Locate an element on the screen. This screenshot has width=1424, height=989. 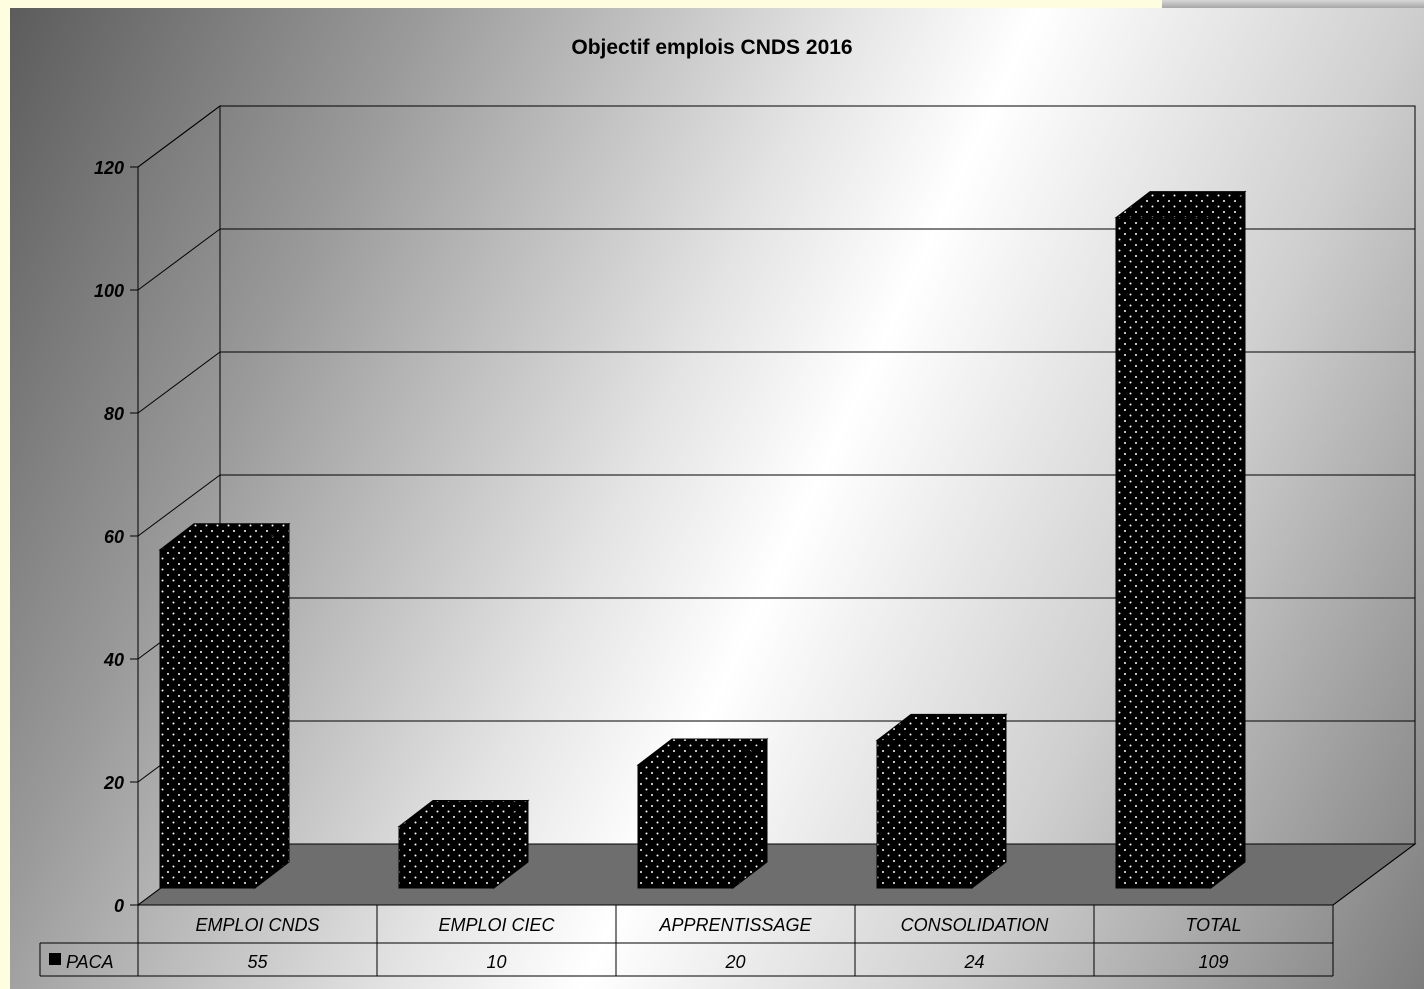
y-tick-label: 60 is located at coordinates (114, 537).